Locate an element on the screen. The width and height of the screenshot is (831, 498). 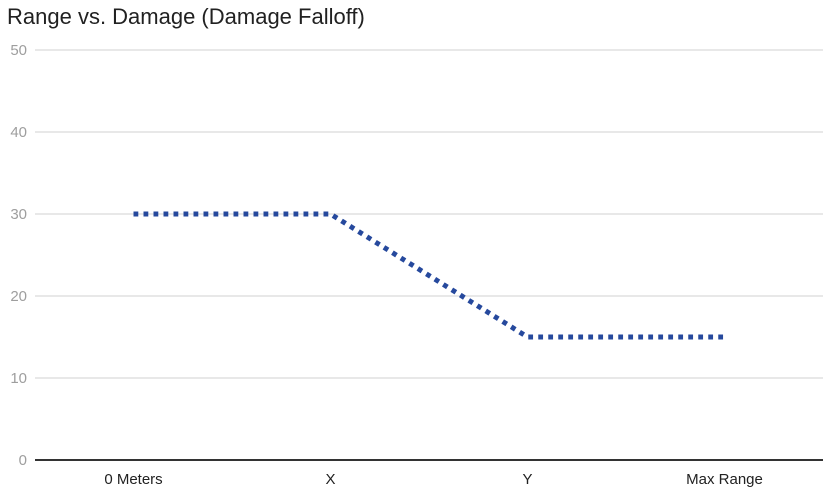
x-tick-label: Max Range is located at coordinates (724, 479).